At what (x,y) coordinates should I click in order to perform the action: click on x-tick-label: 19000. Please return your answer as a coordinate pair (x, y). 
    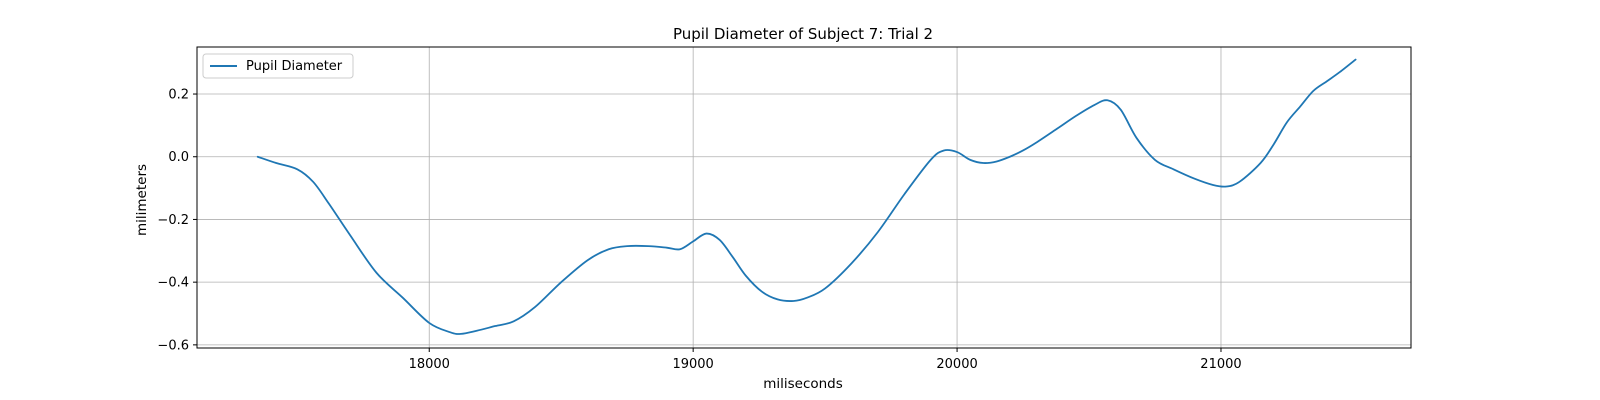
    Looking at the image, I should click on (692, 364).